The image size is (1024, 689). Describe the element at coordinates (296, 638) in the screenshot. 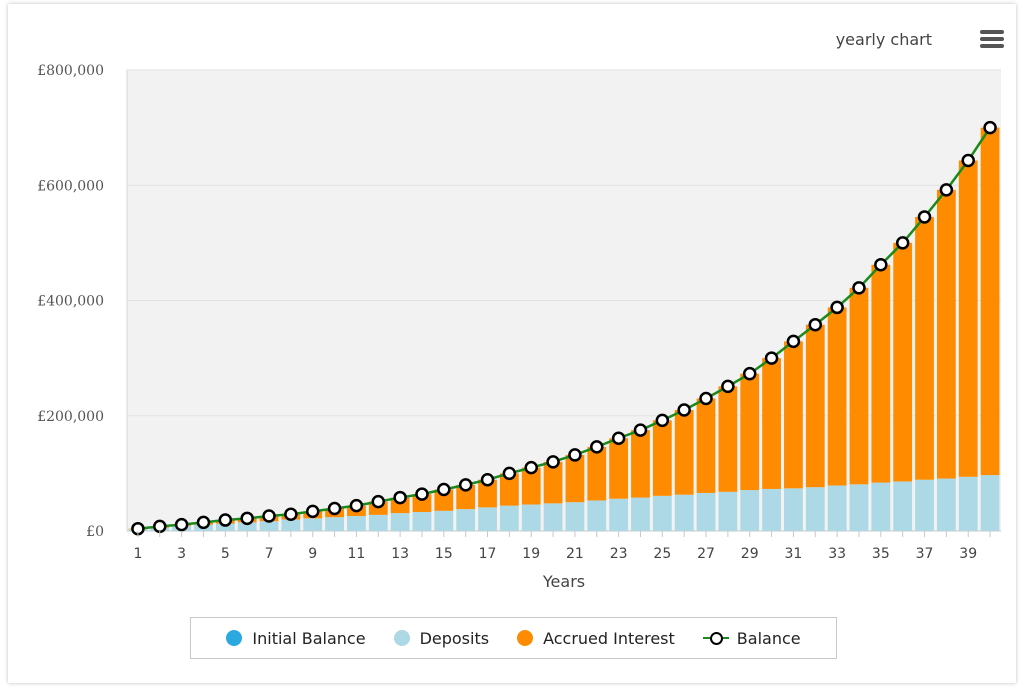

I see `legend-item-initial-balance: Initial Balance` at that location.